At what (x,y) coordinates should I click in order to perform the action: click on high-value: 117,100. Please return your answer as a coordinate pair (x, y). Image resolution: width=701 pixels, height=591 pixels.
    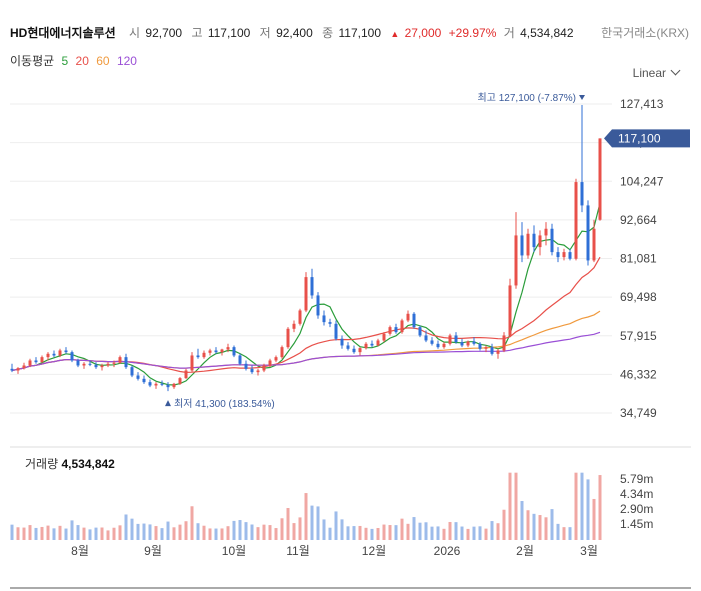
    Looking at the image, I should click on (229, 33).